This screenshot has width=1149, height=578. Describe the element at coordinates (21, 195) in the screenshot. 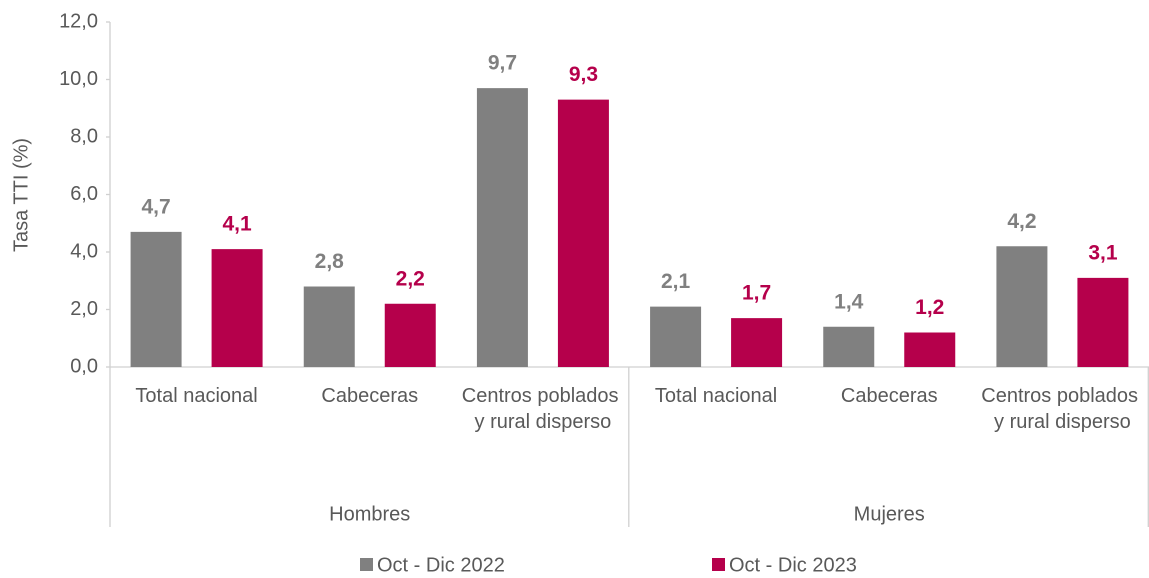

I see `y-axis-label: Tasa TTI (%)` at that location.